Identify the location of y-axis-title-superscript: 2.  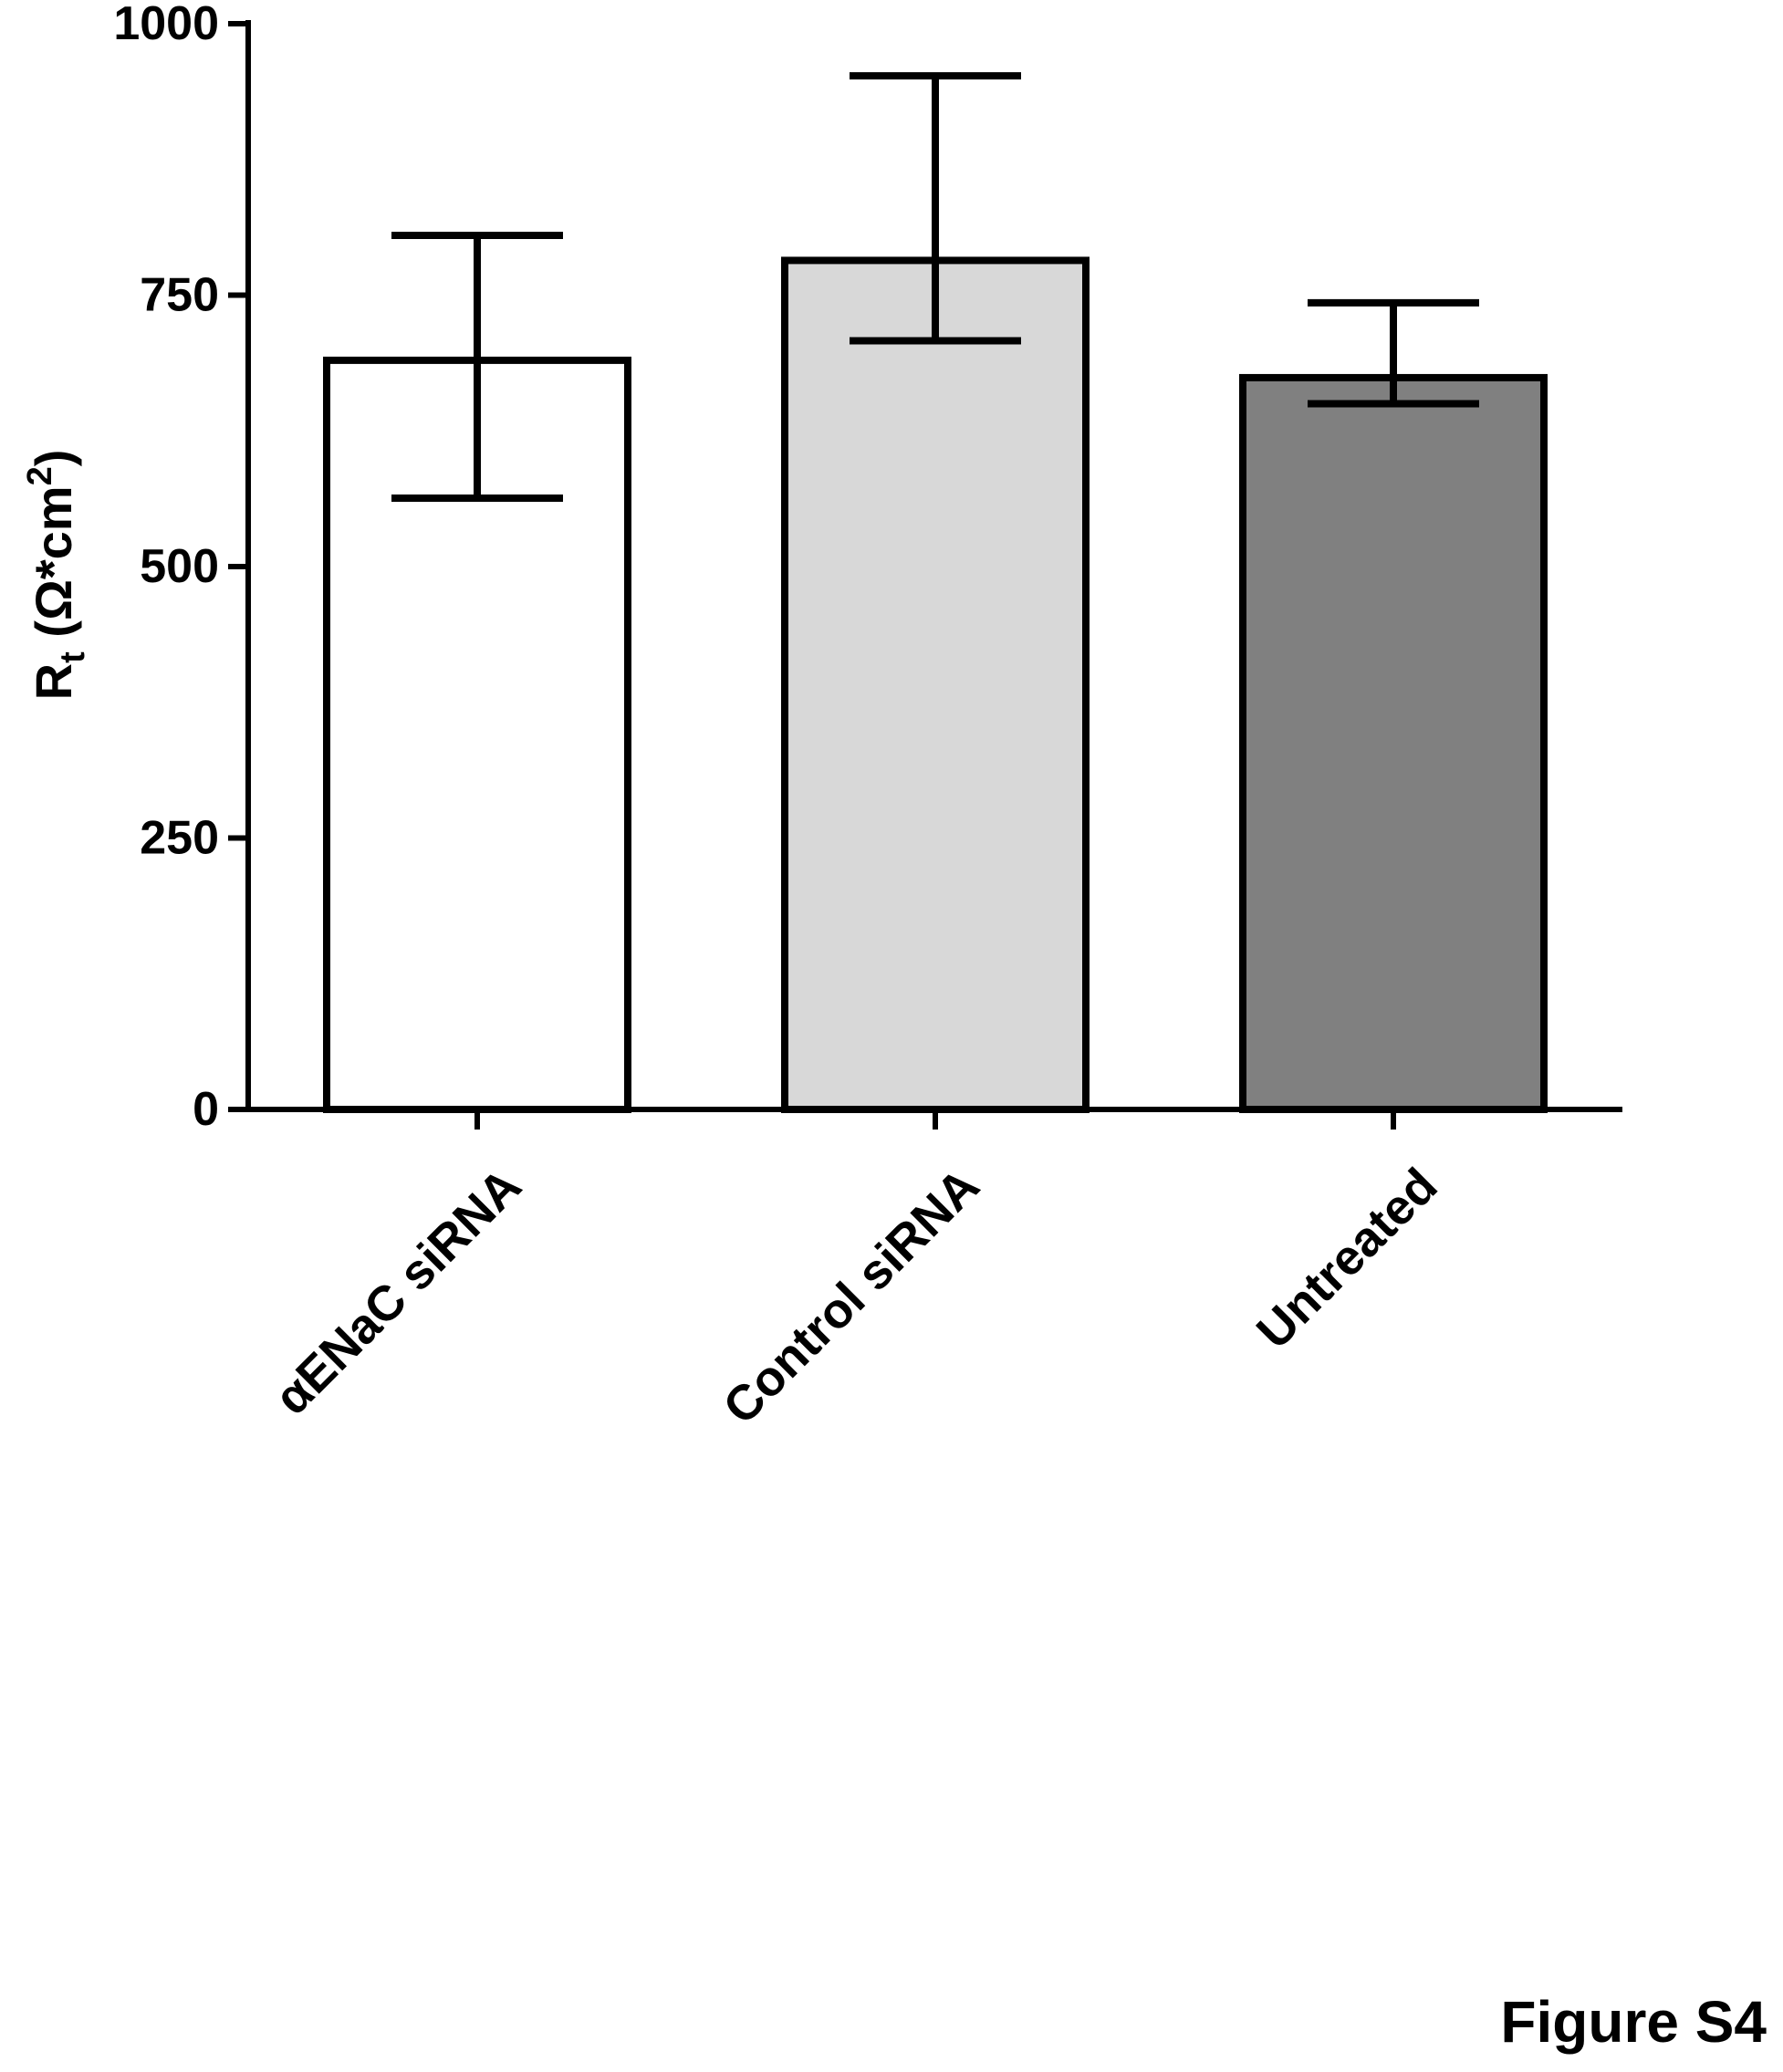
(40, 475).